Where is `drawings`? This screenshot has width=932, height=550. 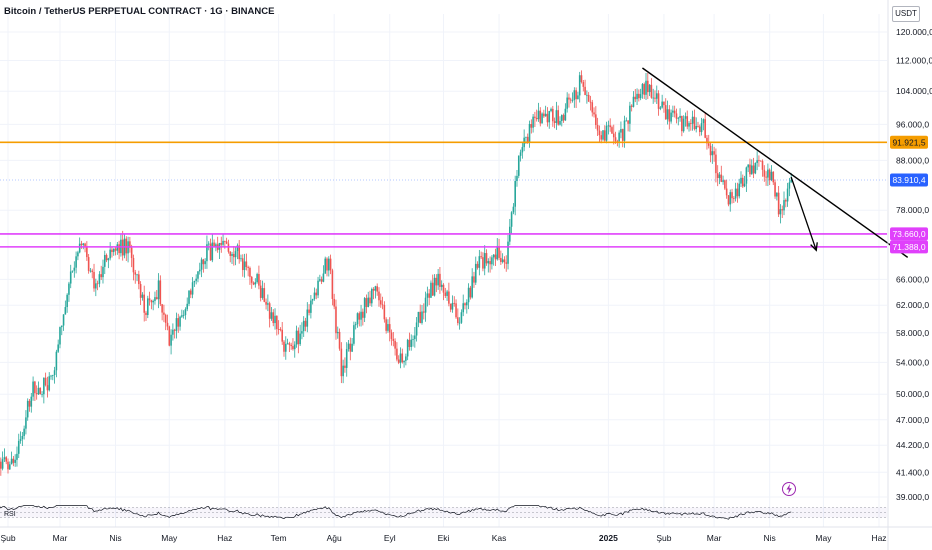 drawings is located at coordinates (775, 162).